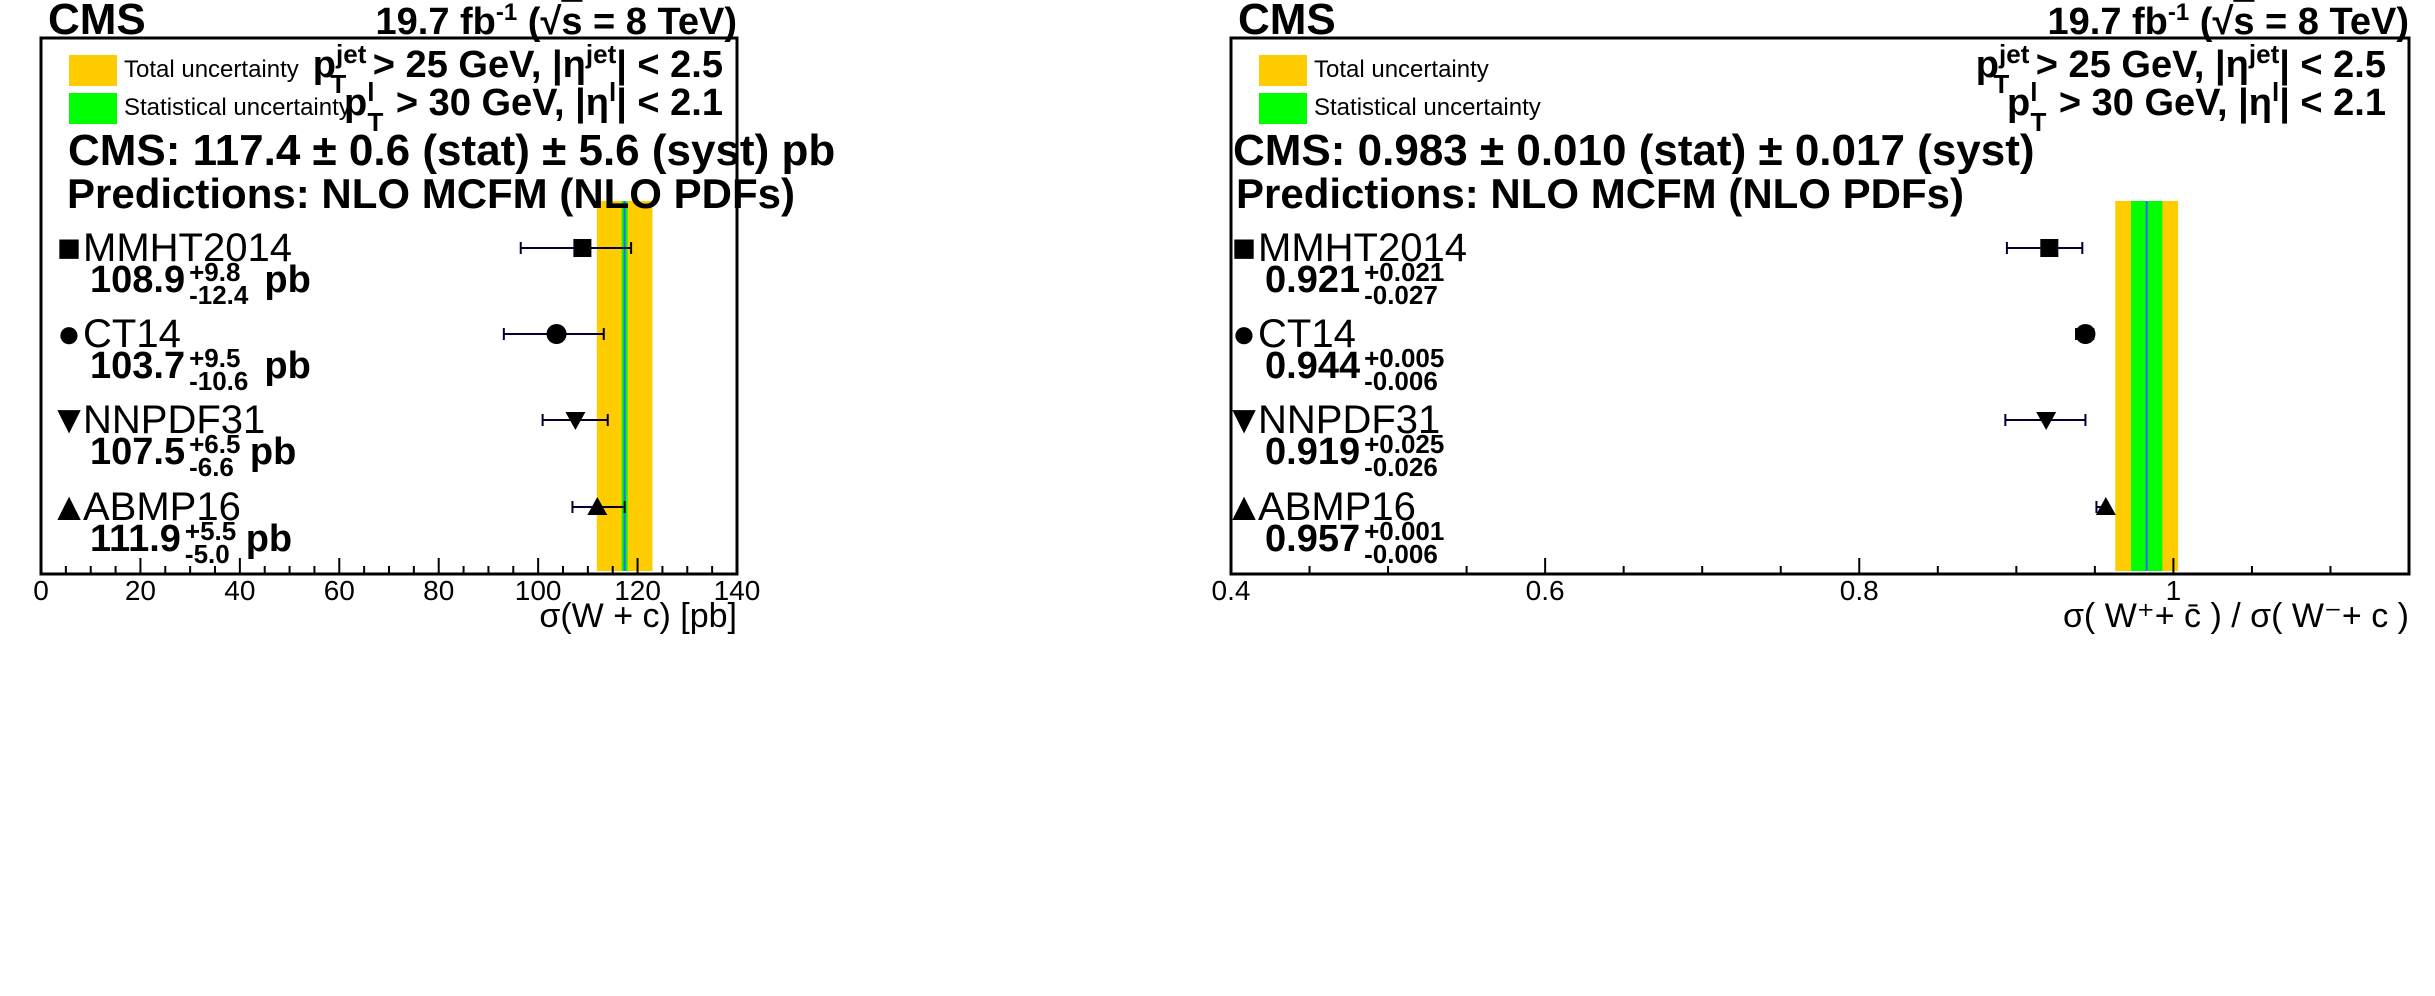  Describe the element at coordinates (1362, 248) in the screenshot. I see `pdf-name-mmht2014: MMHT2014` at that location.